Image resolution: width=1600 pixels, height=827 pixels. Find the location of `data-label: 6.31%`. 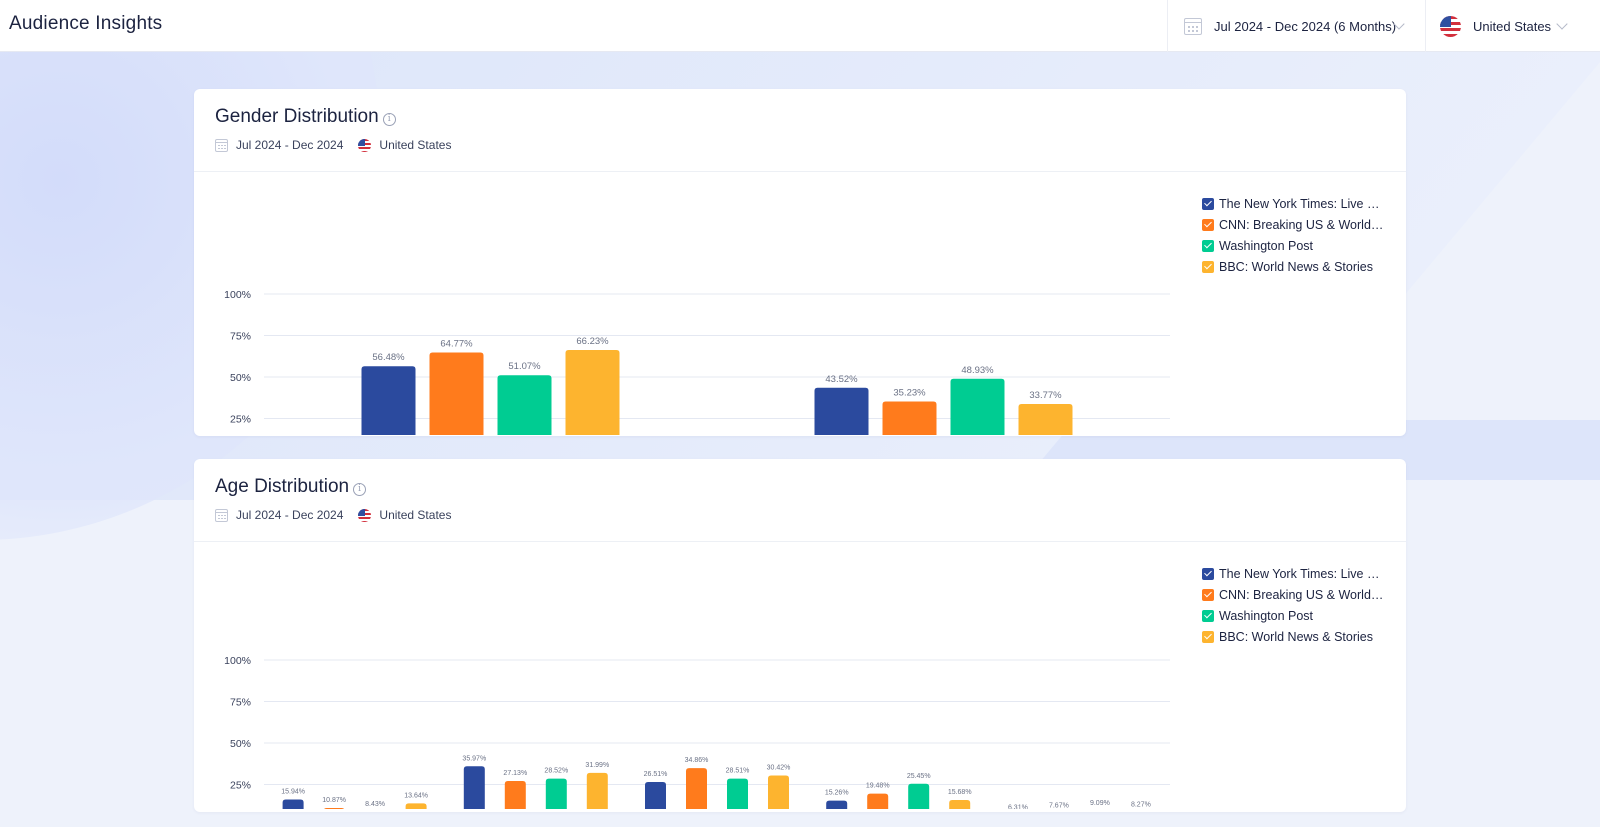

data-label: 6.31% is located at coordinates (1018, 807).